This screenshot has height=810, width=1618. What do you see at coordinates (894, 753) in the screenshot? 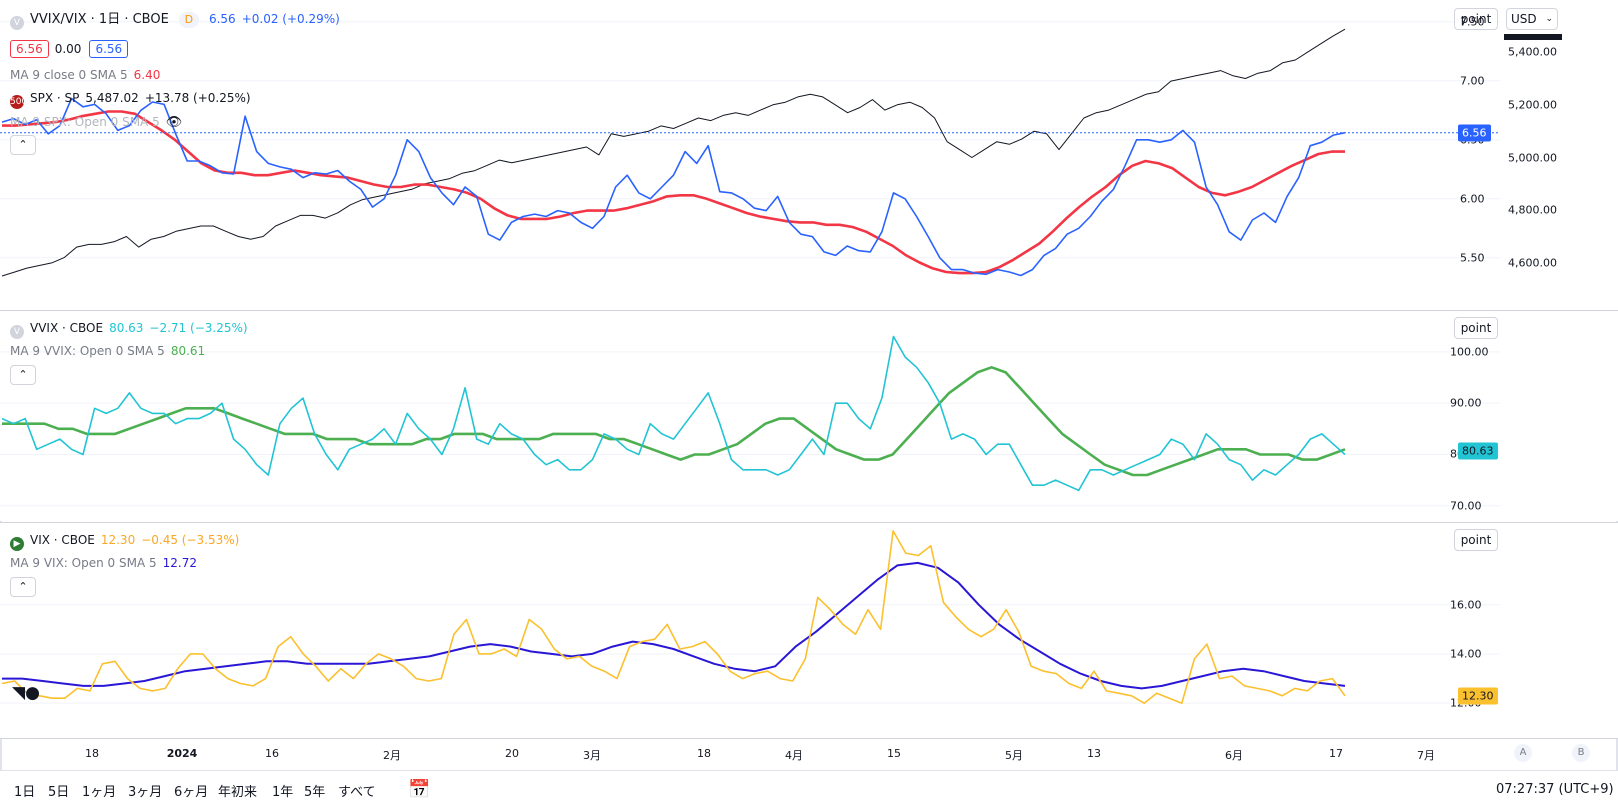
I see `time-tick-label: 15` at bounding box center [894, 753].